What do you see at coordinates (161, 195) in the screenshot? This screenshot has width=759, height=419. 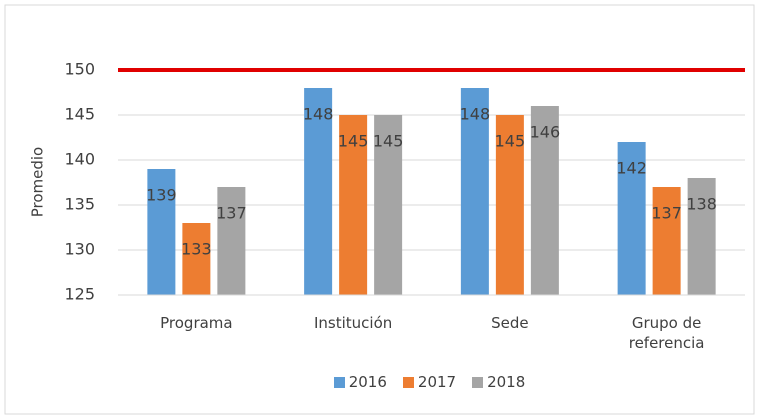 I see `data-label: 139` at bounding box center [161, 195].